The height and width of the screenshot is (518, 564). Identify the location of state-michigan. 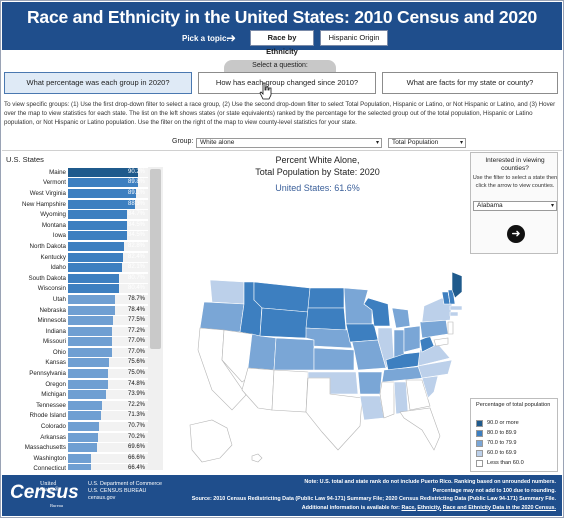
(401, 318).